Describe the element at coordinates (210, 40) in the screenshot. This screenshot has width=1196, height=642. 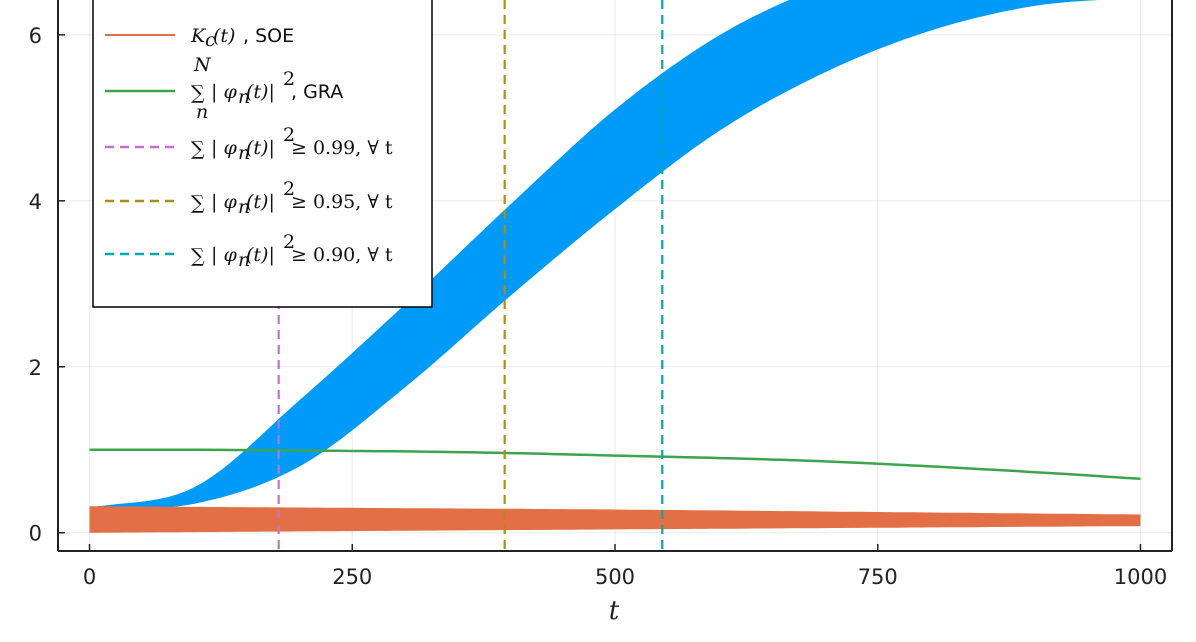
I see `legend-label-sub: c` at that location.